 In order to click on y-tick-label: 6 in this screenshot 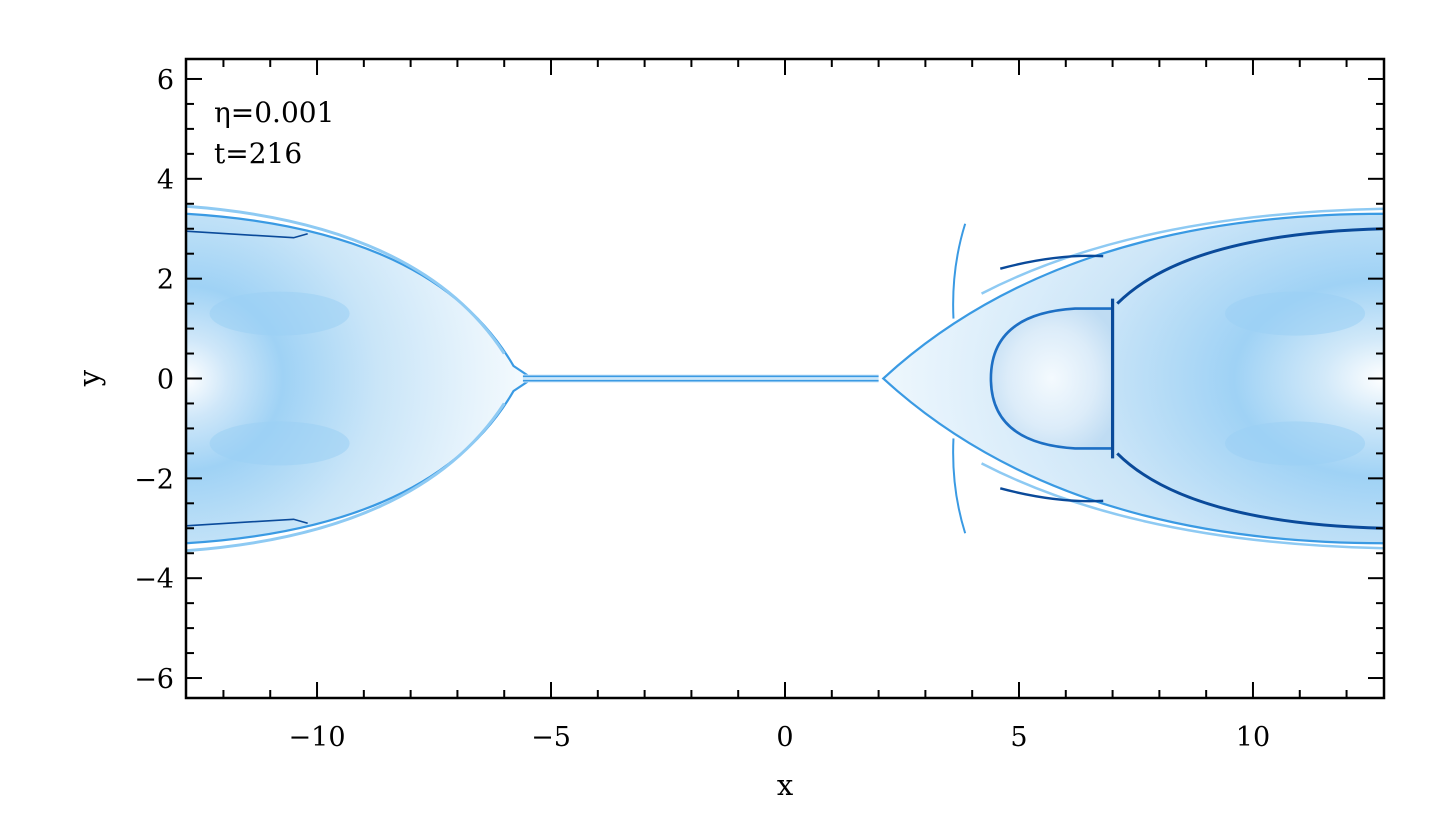, I will do `click(165, 80)`.